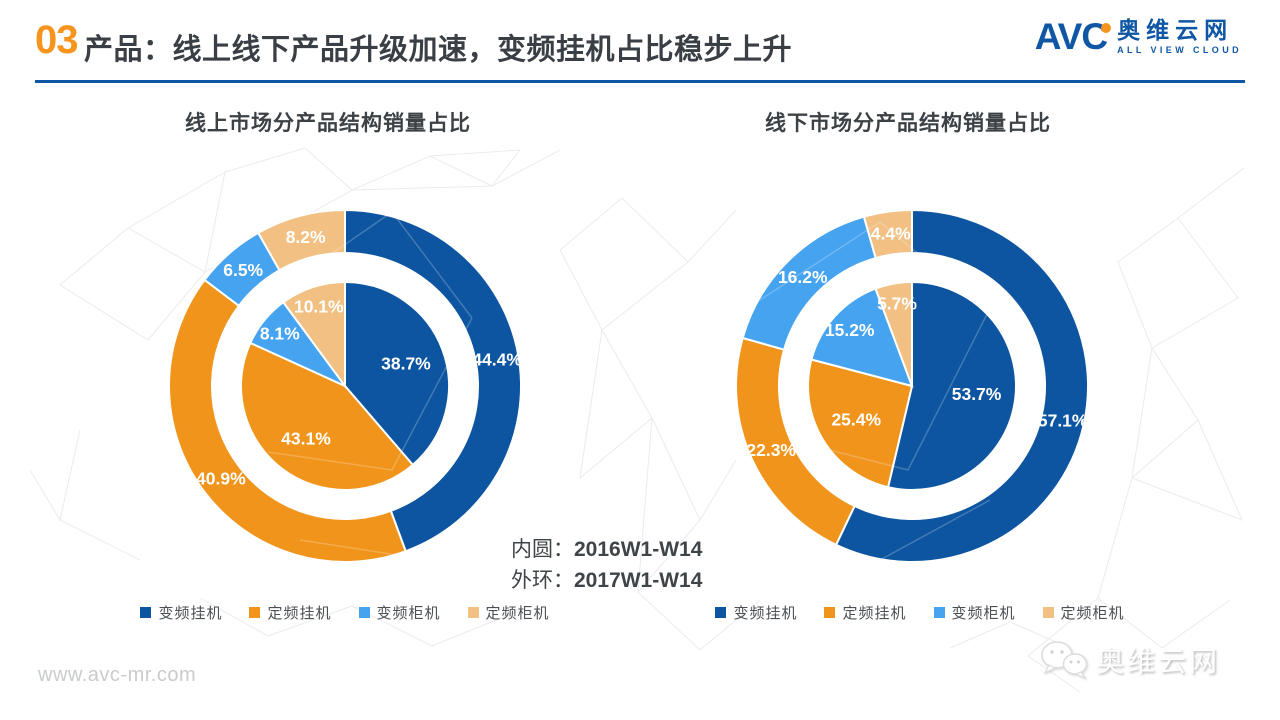 This screenshot has width=1280, height=720. I want to click on avc-logo: AVC 奥维云网 ALL VIEW CLOUD, so click(1138, 36).